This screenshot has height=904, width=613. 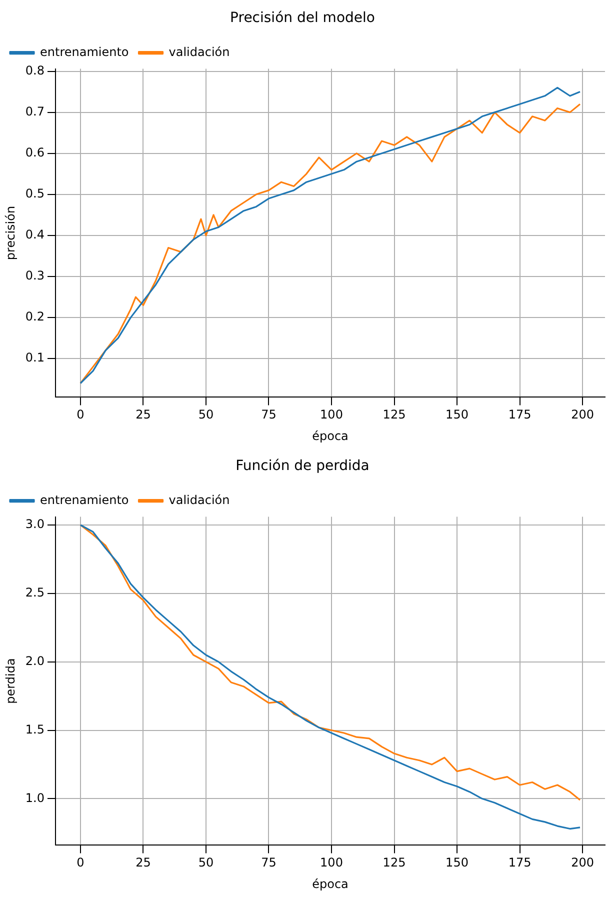 What do you see at coordinates (34, 235) in the screenshot?
I see `y-tick-label: 0.4` at bounding box center [34, 235].